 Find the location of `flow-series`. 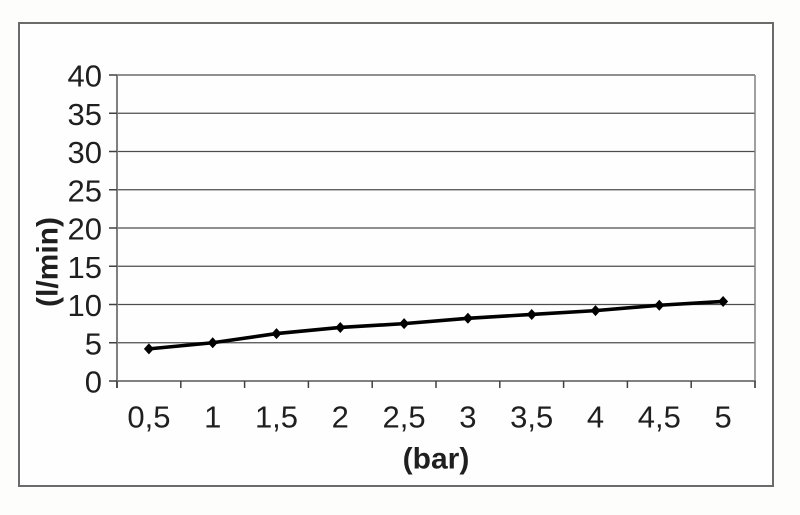

flow-series is located at coordinates (436, 325).